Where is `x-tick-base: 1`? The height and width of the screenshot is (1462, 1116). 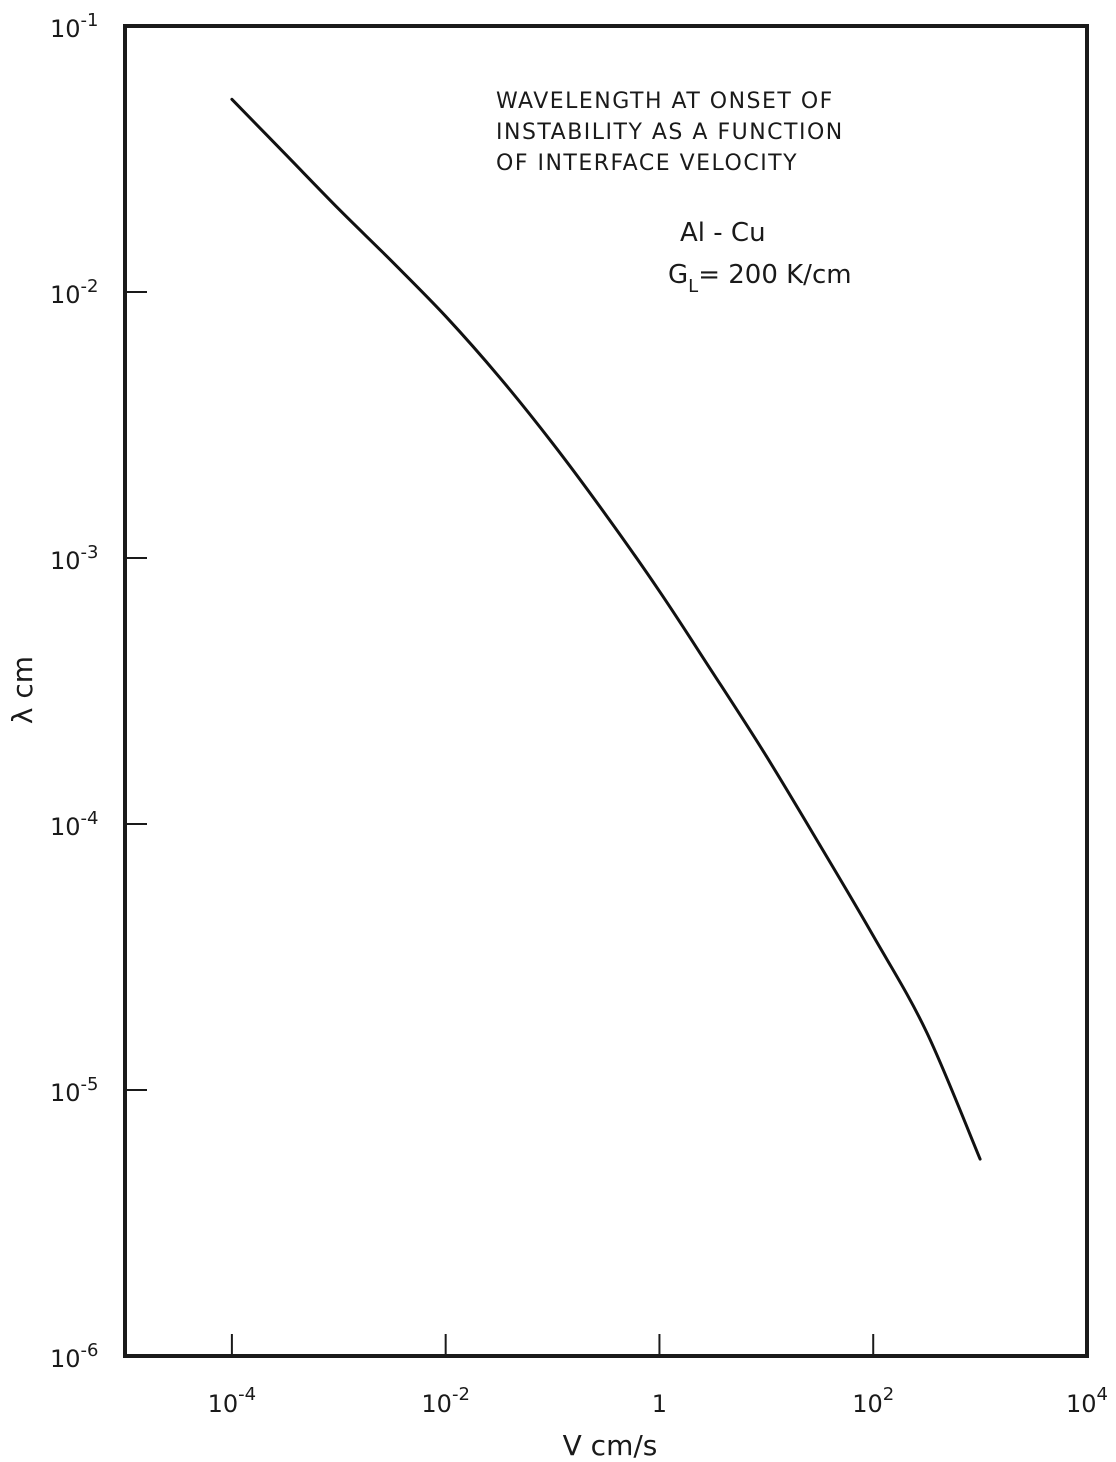 x-tick-base: 1 is located at coordinates (659, 1404).